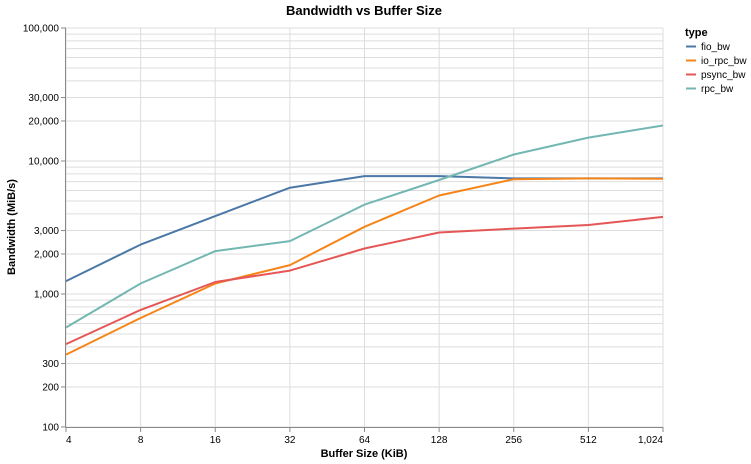 This screenshot has width=751, height=464. What do you see at coordinates (46, 295) in the screenshot?
I see `y-tick-label: 1,000` at bounding box center [46, 295].